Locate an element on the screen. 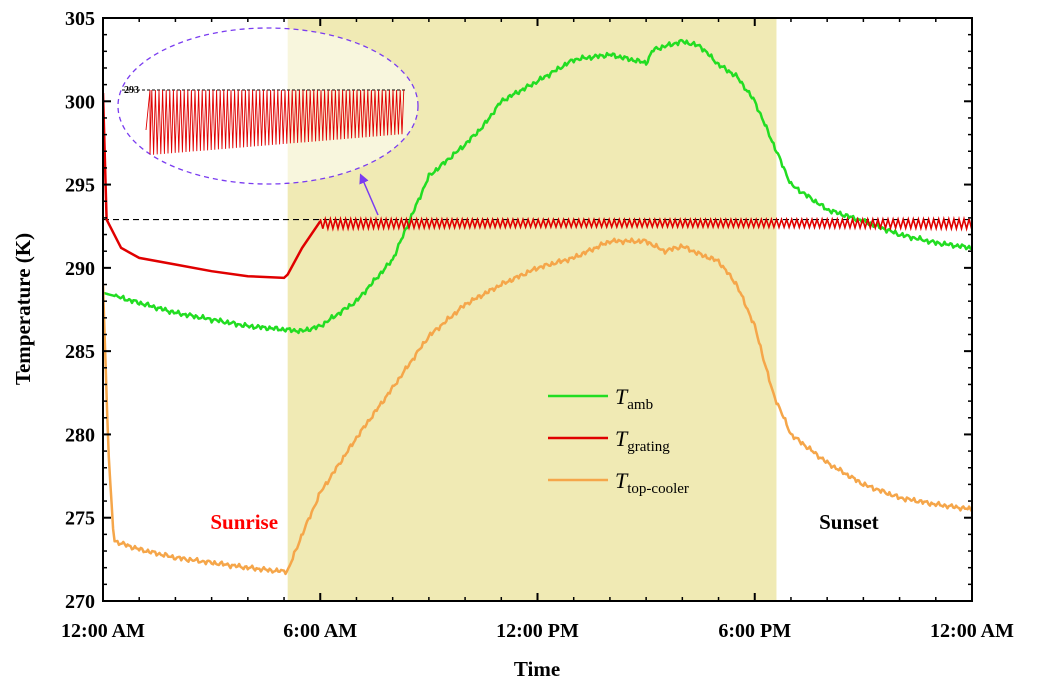  y-tick-label: 270 is located at coordinates (80, 602).